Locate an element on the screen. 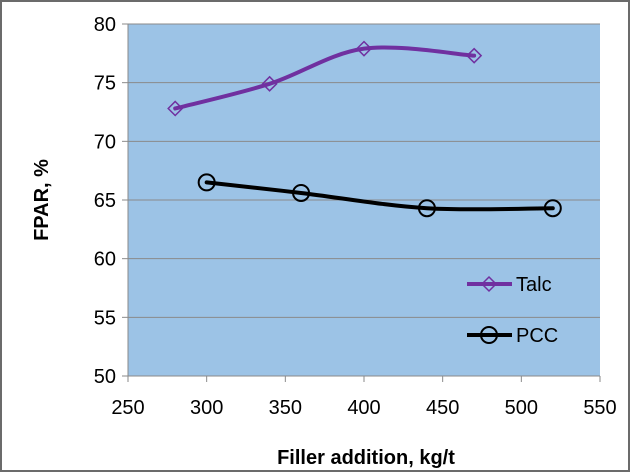 Image resolution: width=630 pixels, height=472 pixels. x-tick-label: 300 is located at coordinates (206, 408).